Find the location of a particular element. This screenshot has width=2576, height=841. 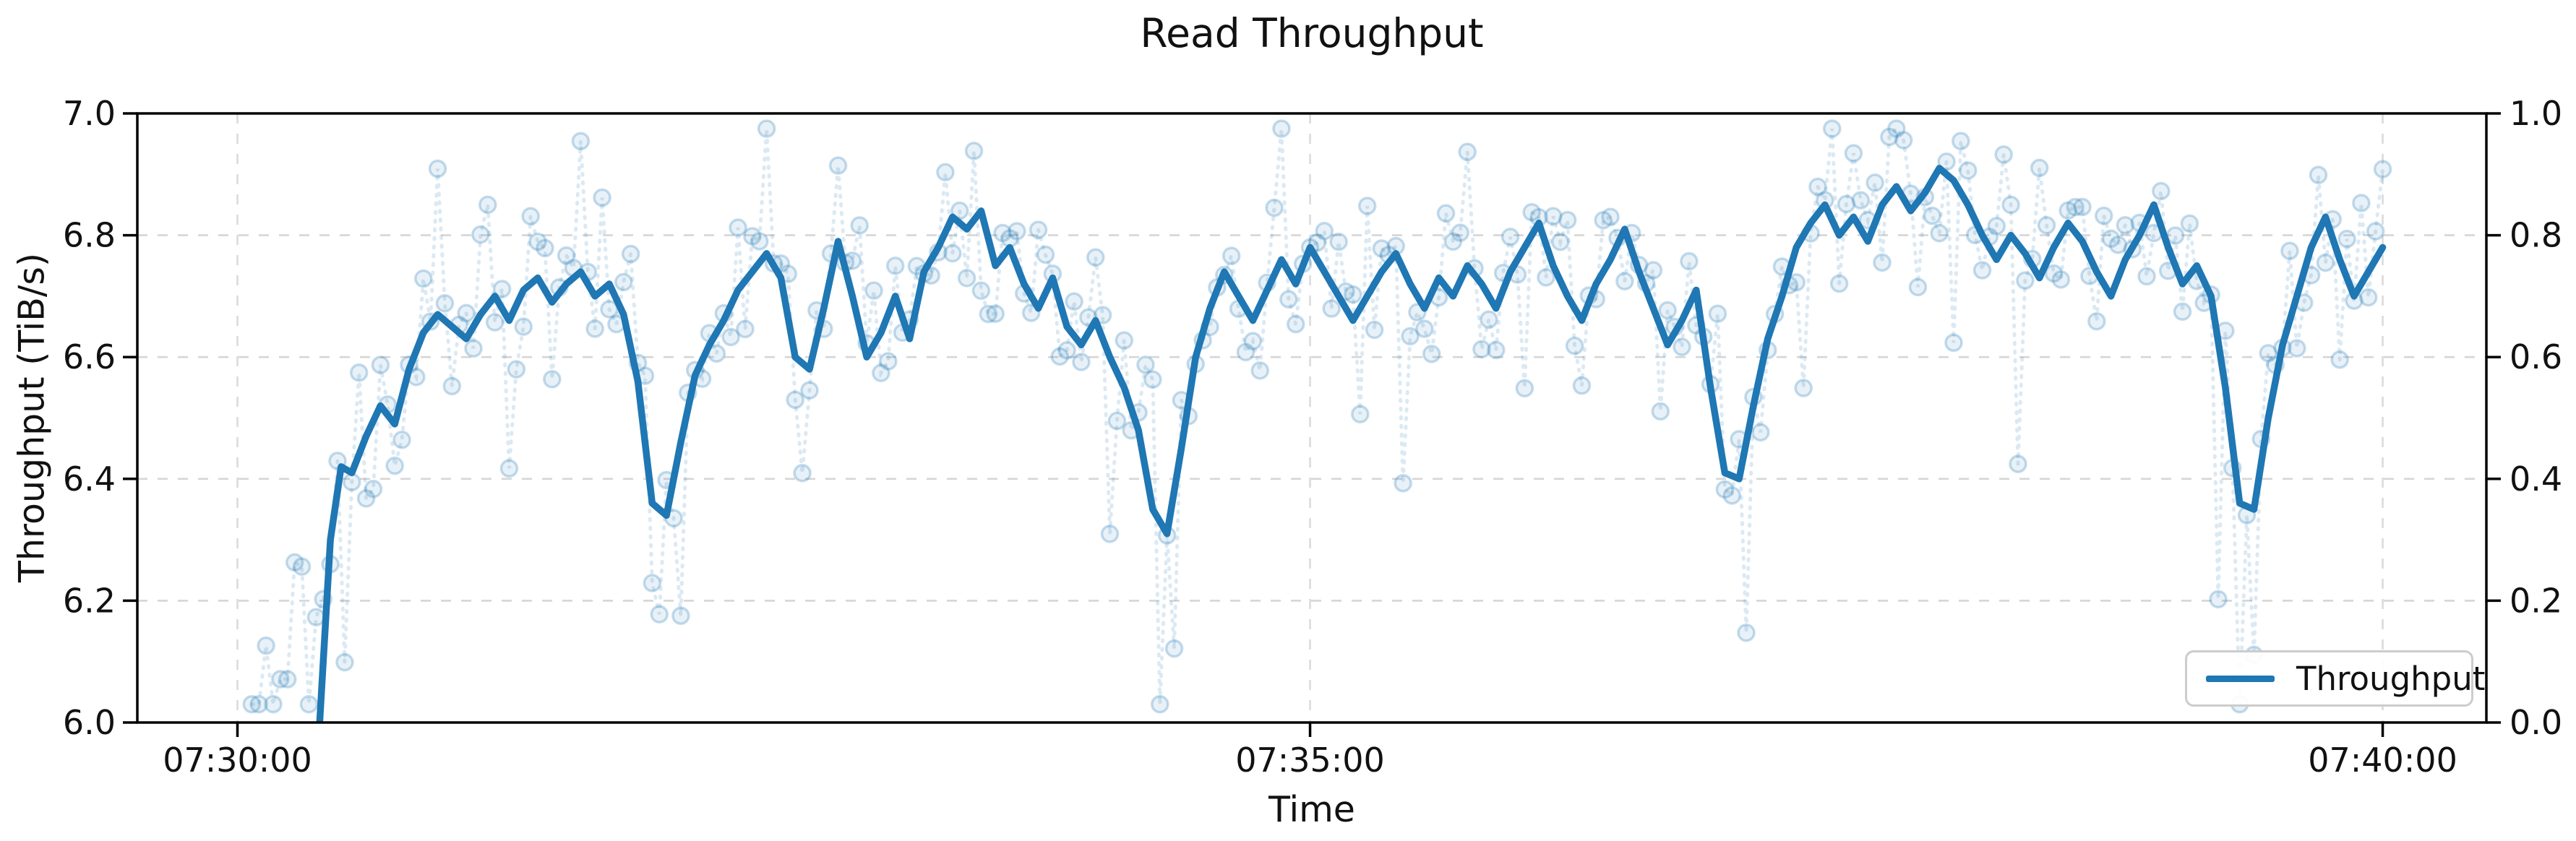

chart-title: Read Throughput is located at coordinates (1312, 33).